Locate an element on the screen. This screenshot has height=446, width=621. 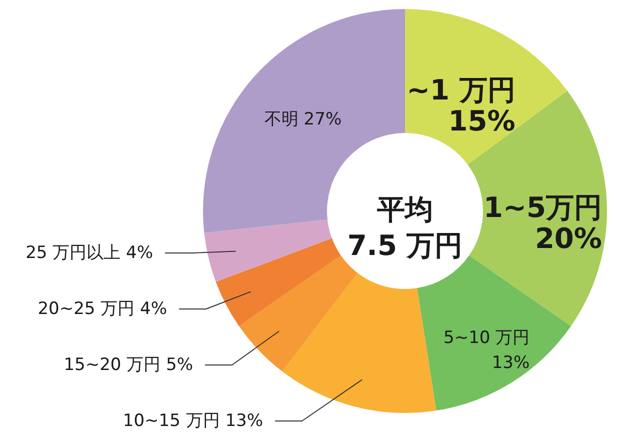
slice-label: 5~10 万円 is located at coordinates (487, 338).